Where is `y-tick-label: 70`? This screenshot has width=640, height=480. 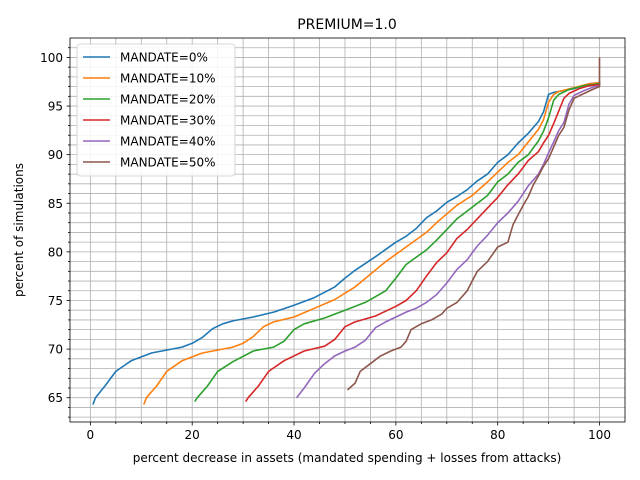 y-tick-label: 70 is located at coordinates (55, 350).